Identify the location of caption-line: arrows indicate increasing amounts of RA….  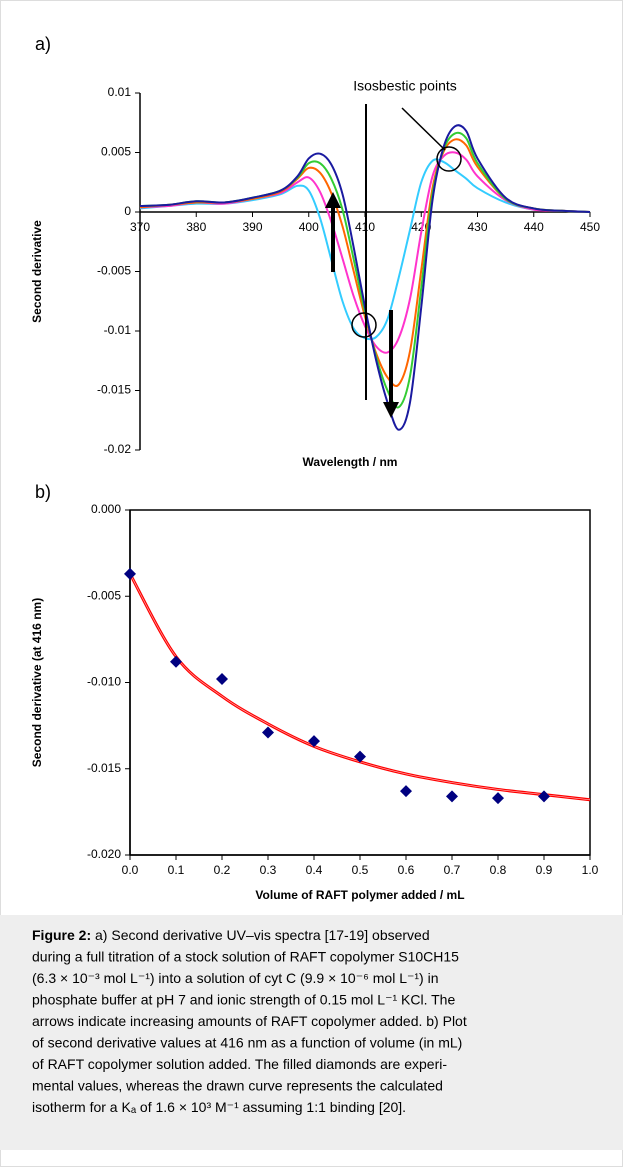
(249, 1021).